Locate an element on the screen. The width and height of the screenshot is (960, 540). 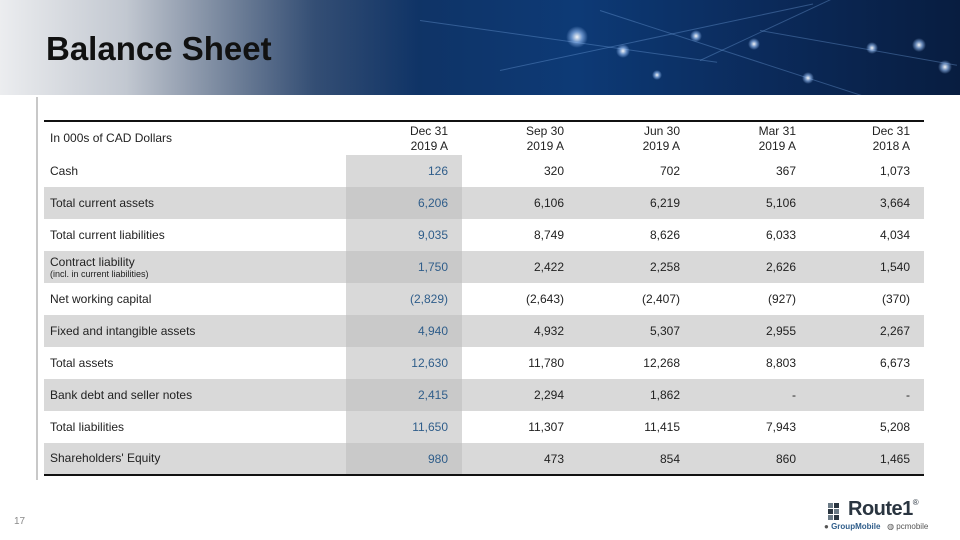
table-cell: 5,307 is located at coordinates (636, 331).